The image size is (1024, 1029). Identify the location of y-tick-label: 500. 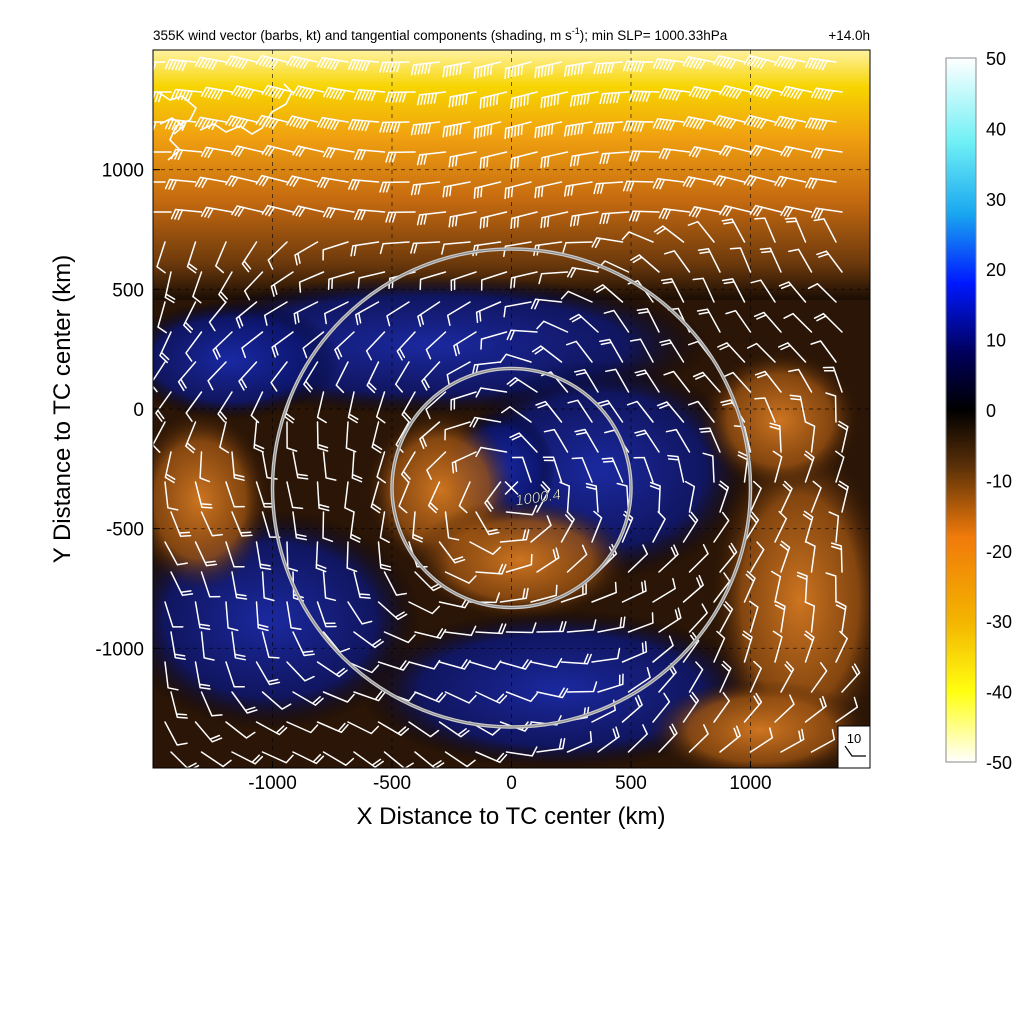
(128, 290).